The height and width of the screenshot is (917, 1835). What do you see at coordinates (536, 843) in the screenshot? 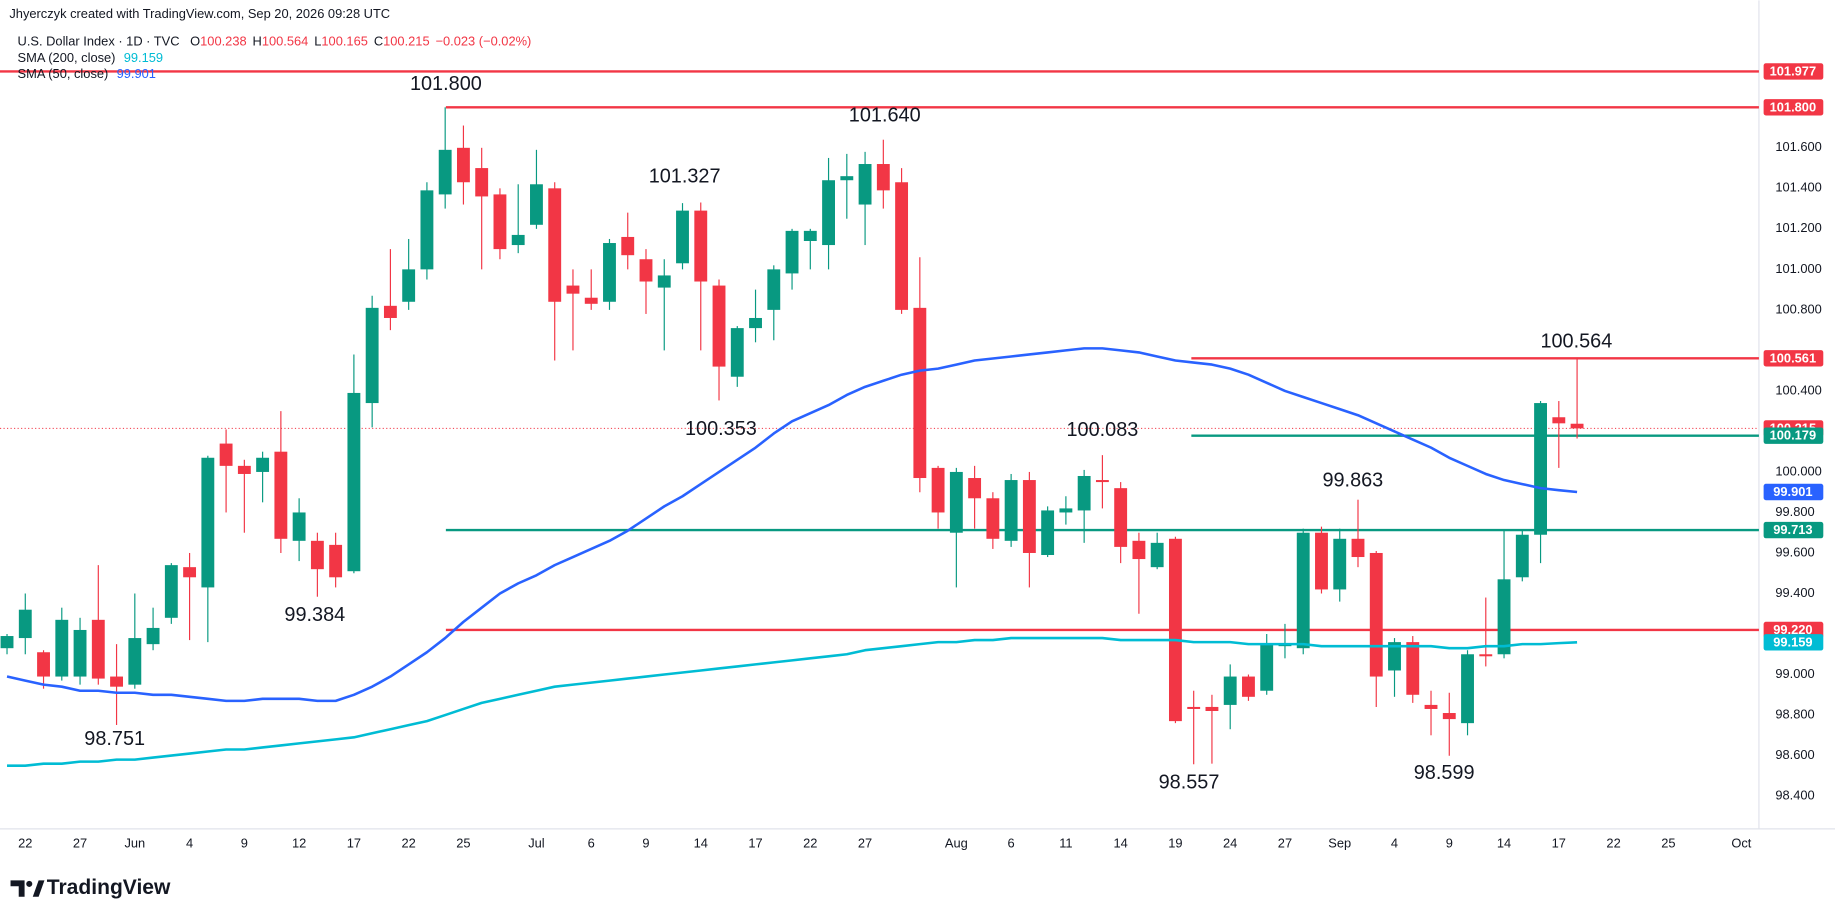
I see `x-tick-label: Jul` at bounding box center [536, 843].